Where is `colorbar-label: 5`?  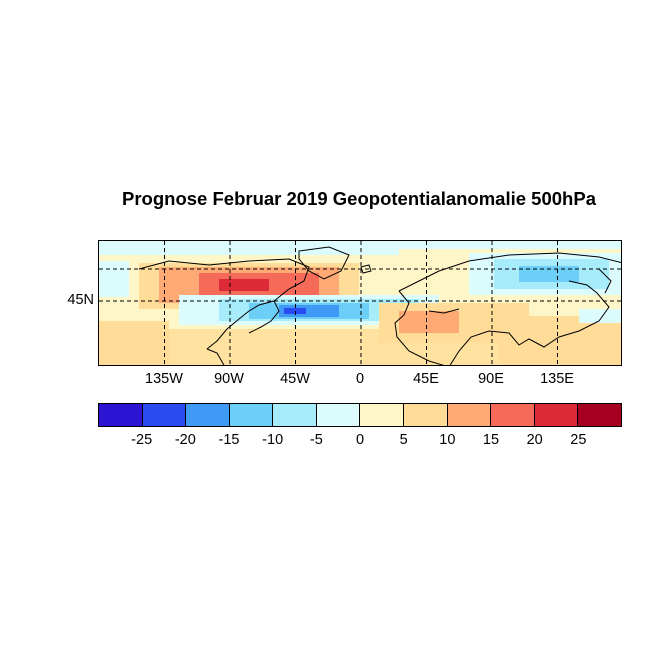
colorbar-label: 5 is located at coordinates (403, 440).